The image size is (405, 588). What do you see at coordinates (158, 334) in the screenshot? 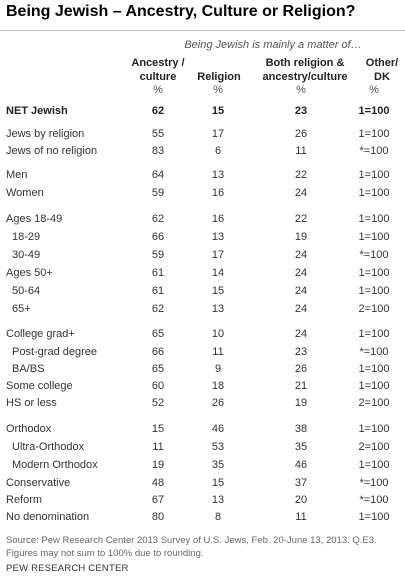
I see `cell-ancestry: 65` at bounding box center [158, 334].